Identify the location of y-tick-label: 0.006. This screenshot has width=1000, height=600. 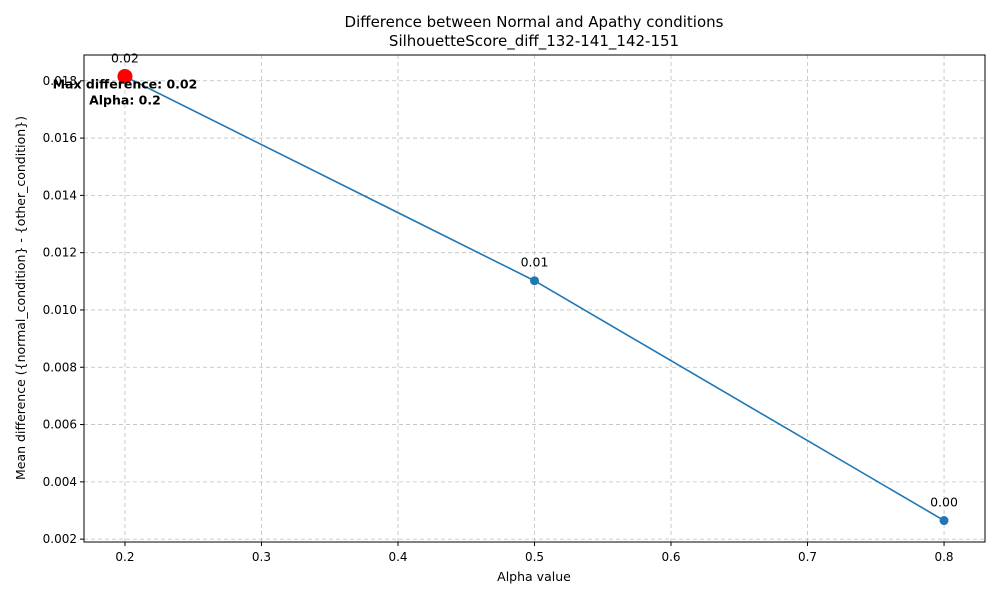
(60, 425).